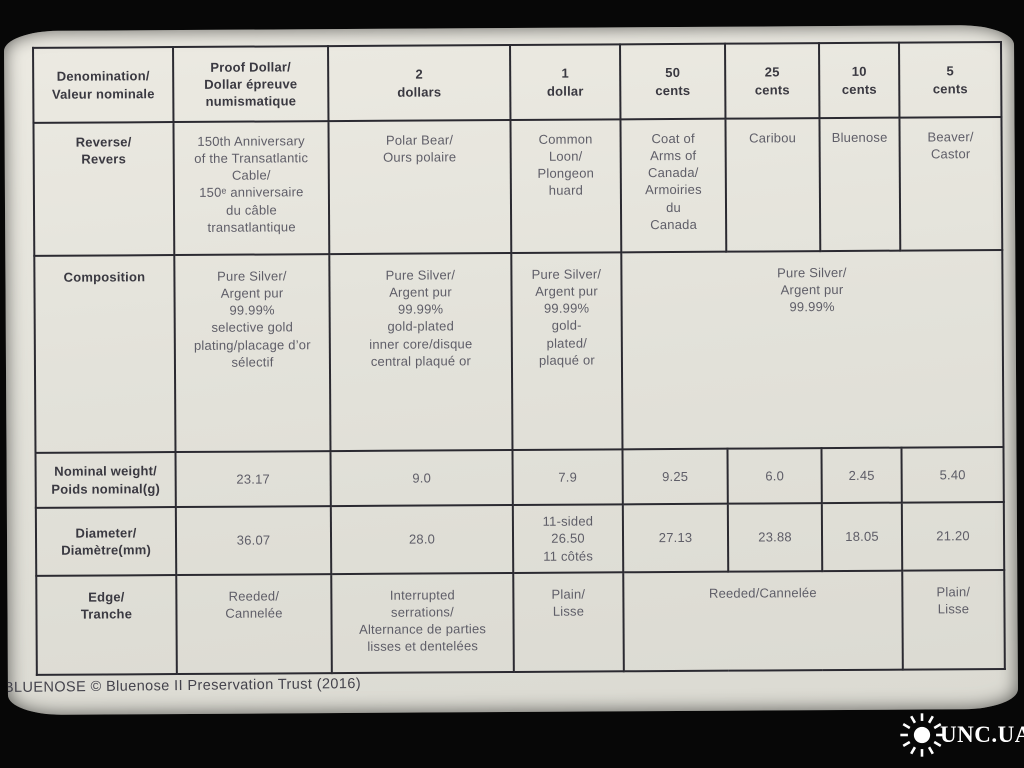  I want to click on table-cell: Caribou, so click(773, 185).